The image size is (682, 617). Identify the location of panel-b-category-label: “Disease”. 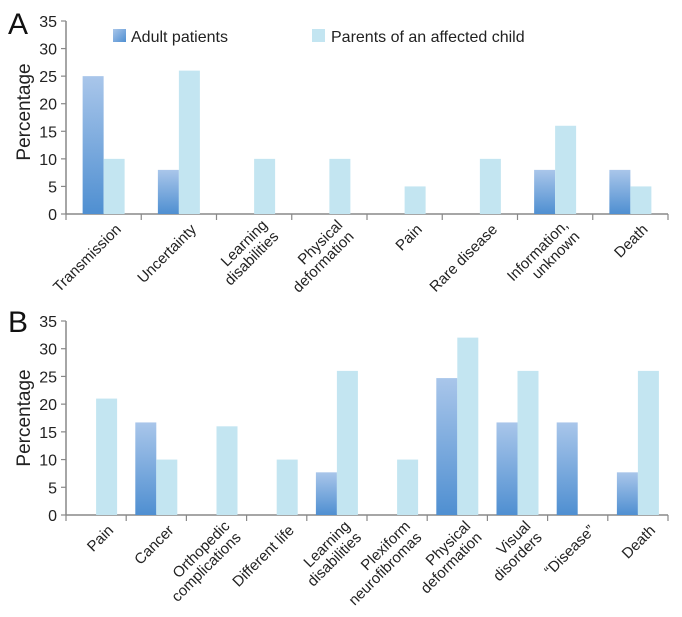
(569, 550).